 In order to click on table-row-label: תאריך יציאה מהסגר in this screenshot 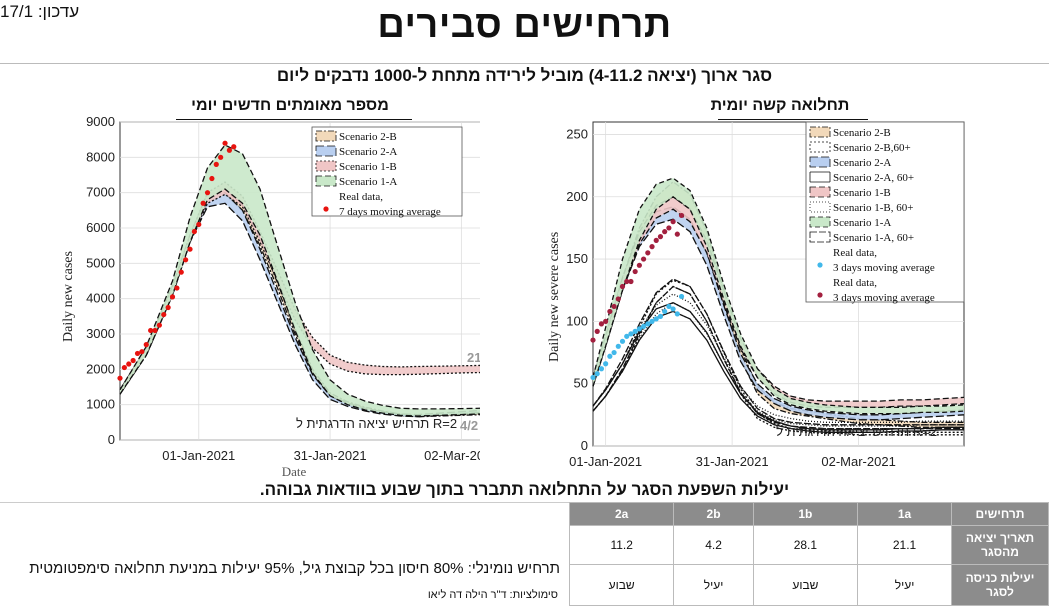, I will do `click(1000, 545)`.